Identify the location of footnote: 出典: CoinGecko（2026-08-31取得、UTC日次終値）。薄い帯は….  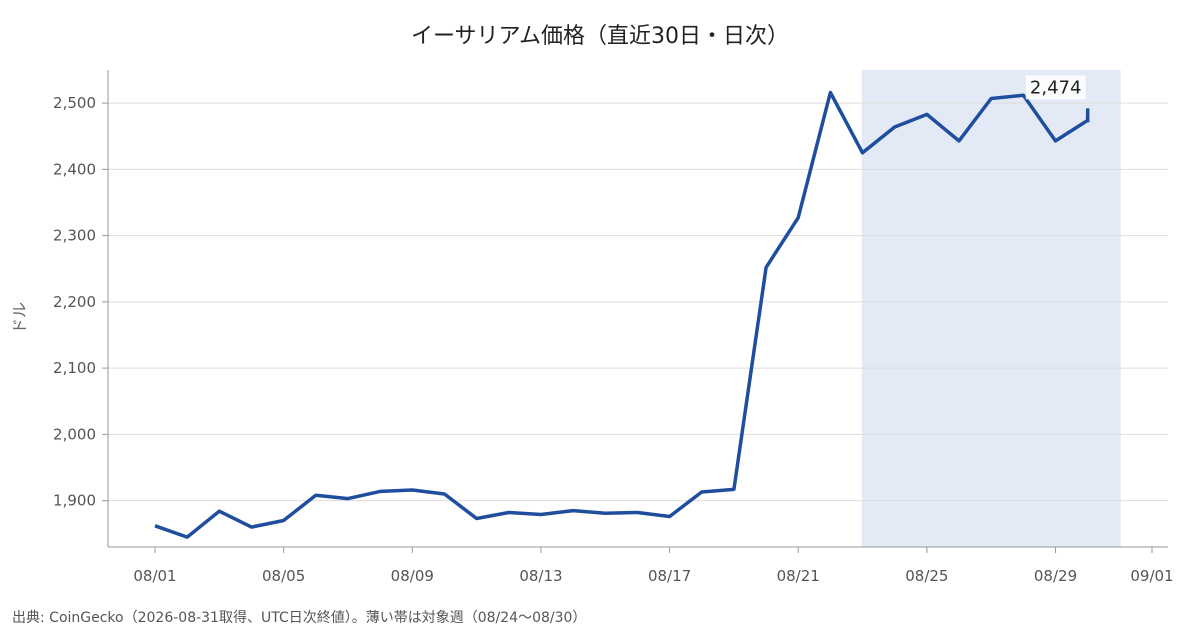
(299, 618).